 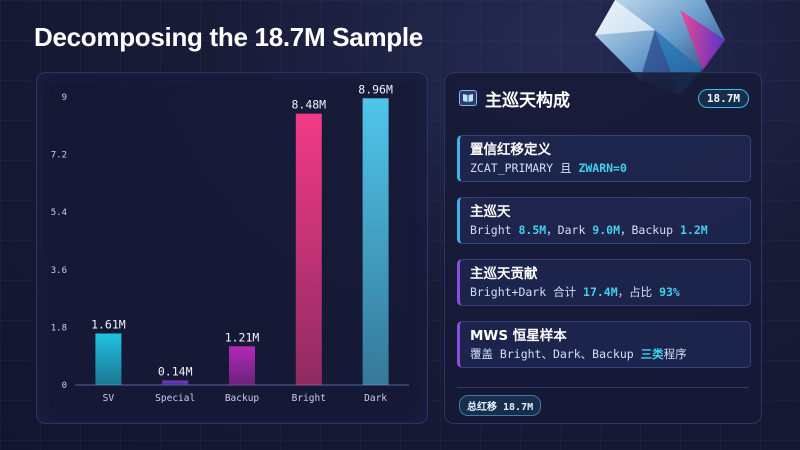 I want to click on info-card-desc: ZCAT_PRIMARY 且 ZWARN=0, so click(x=605, y=168).